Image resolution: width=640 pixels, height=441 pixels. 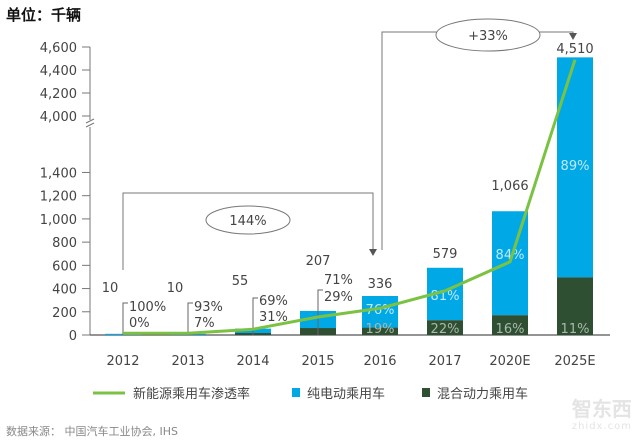 I want to click on hybrid-share-label: 29%, so click(x=338, y=297).